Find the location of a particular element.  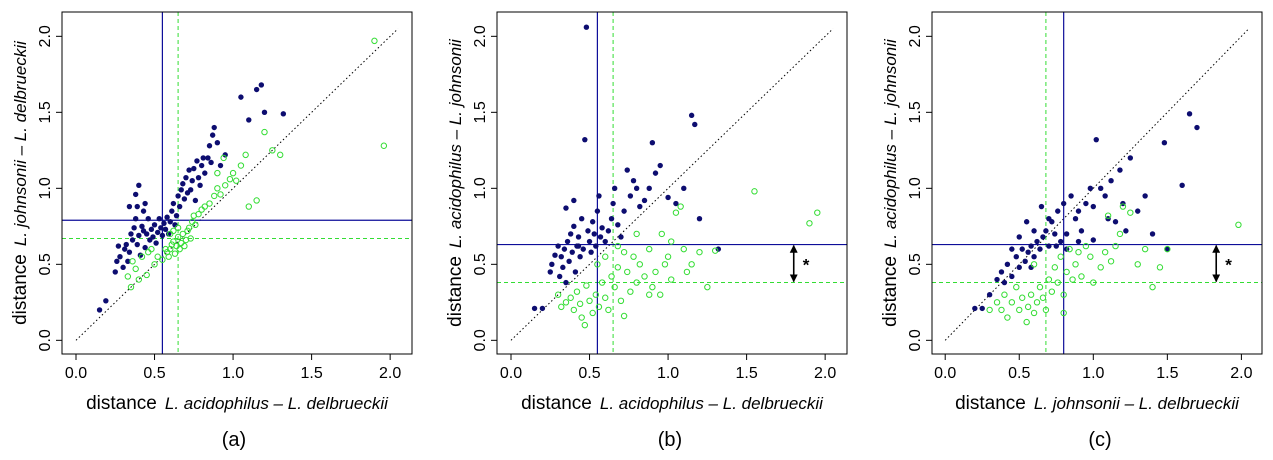

x-axis-label-species: L. johnsonii – L. delbrueckii is located at coordinates (1137, 403).